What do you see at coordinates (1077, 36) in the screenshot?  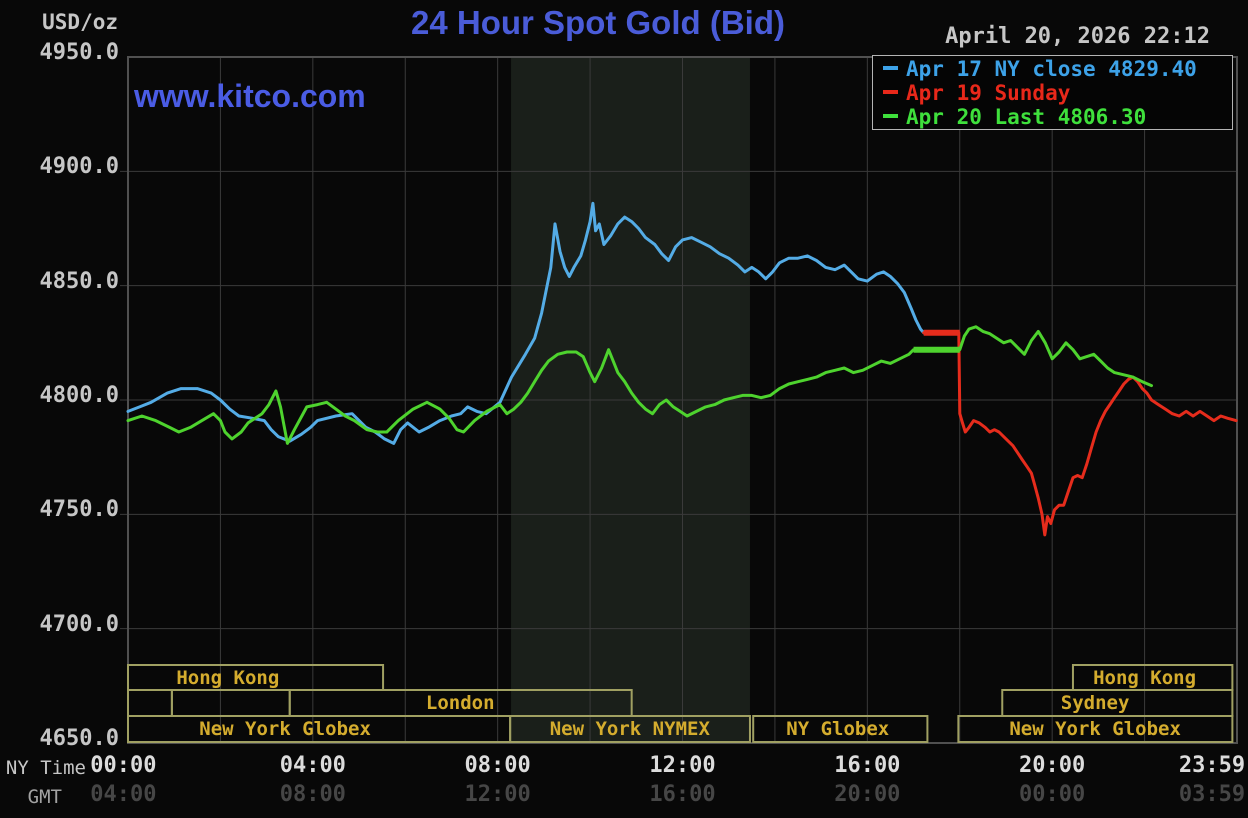 I see `chart-timestamp: April 20, 2026 22:12` at bounding box center [1077, 36].